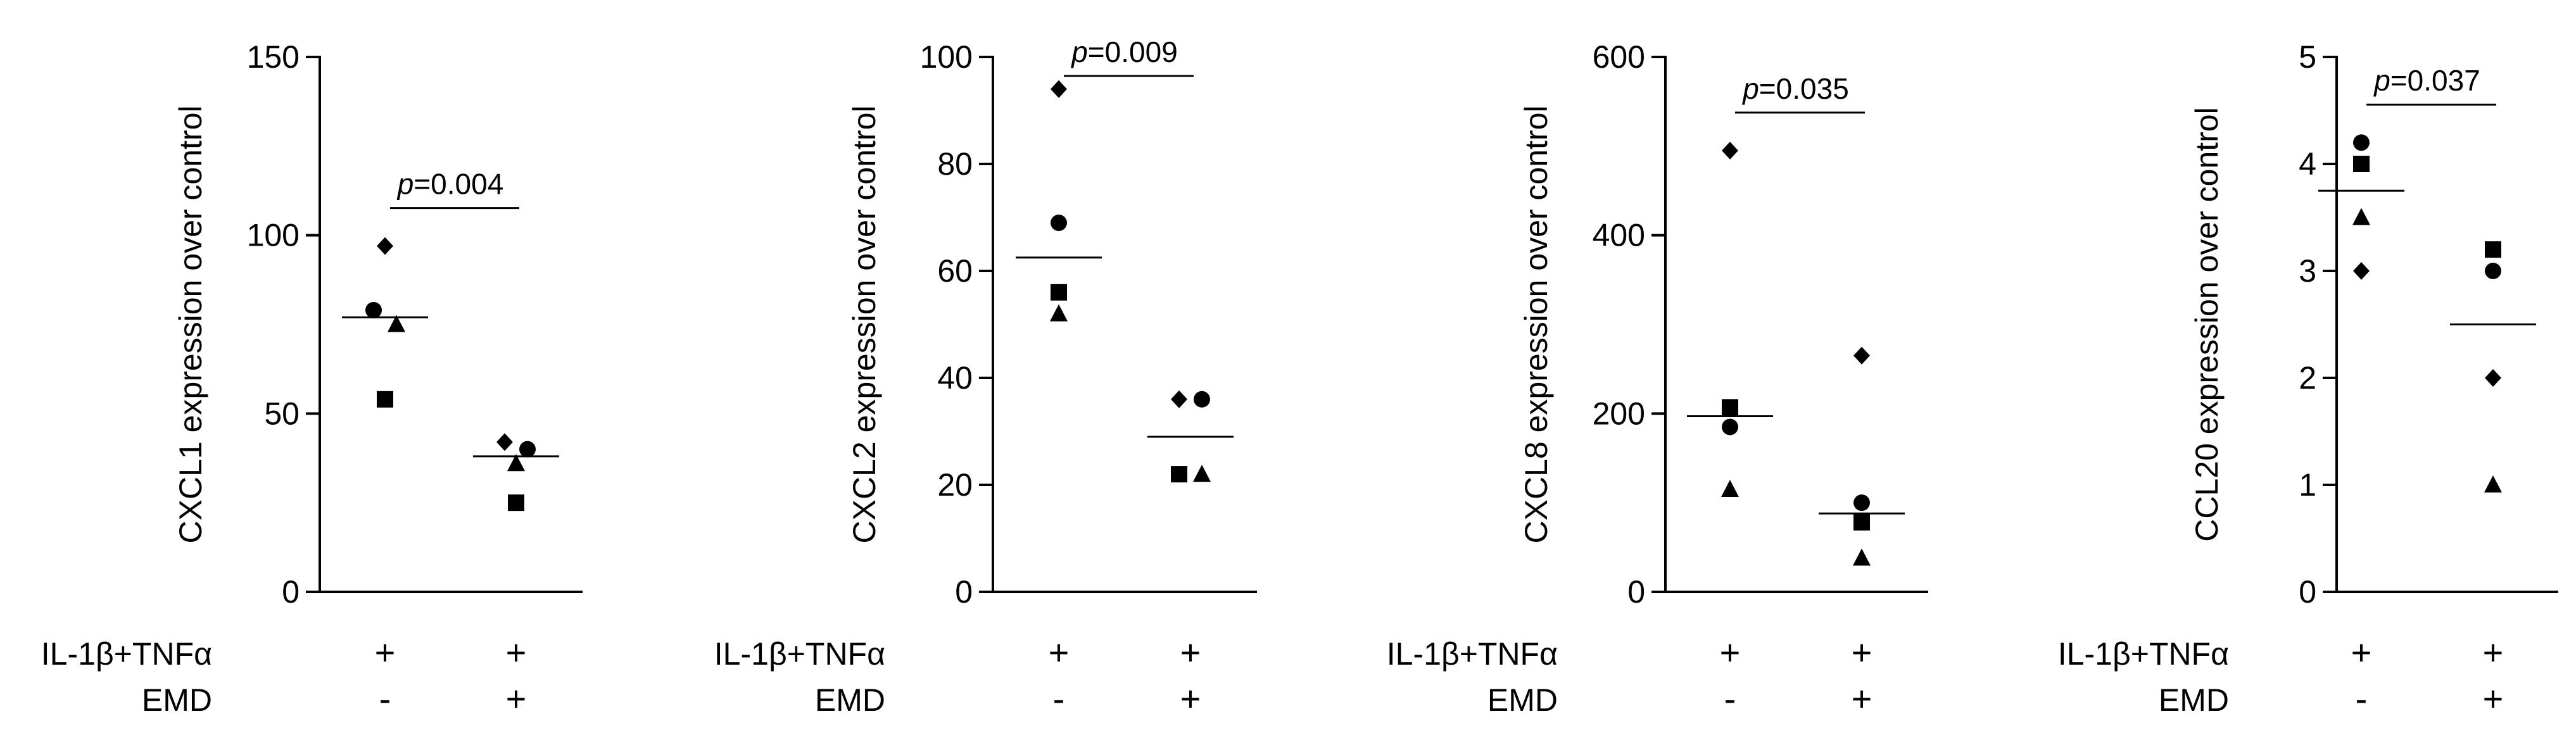  I want to click on y-tick-label: 1, so click(2307, 485).